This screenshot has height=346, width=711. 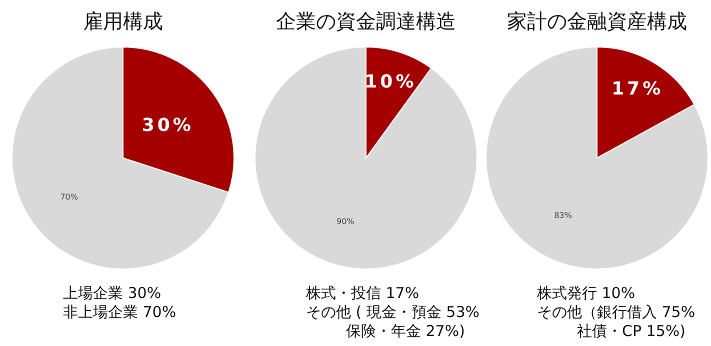 I want to click on text: 株式・投信 17%, so click(x=362, y=293).